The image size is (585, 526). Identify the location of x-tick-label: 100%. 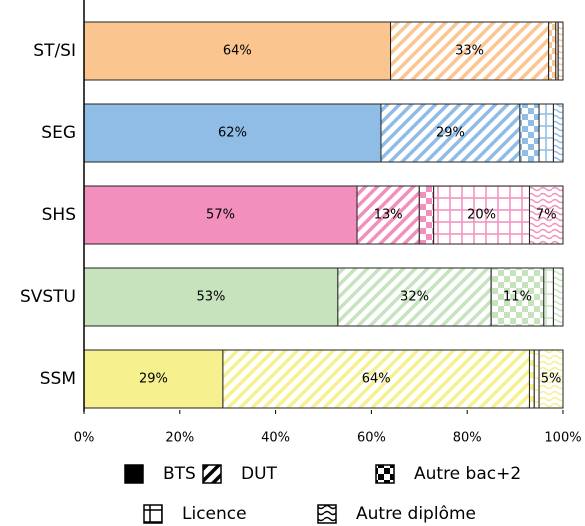
(562, 438).